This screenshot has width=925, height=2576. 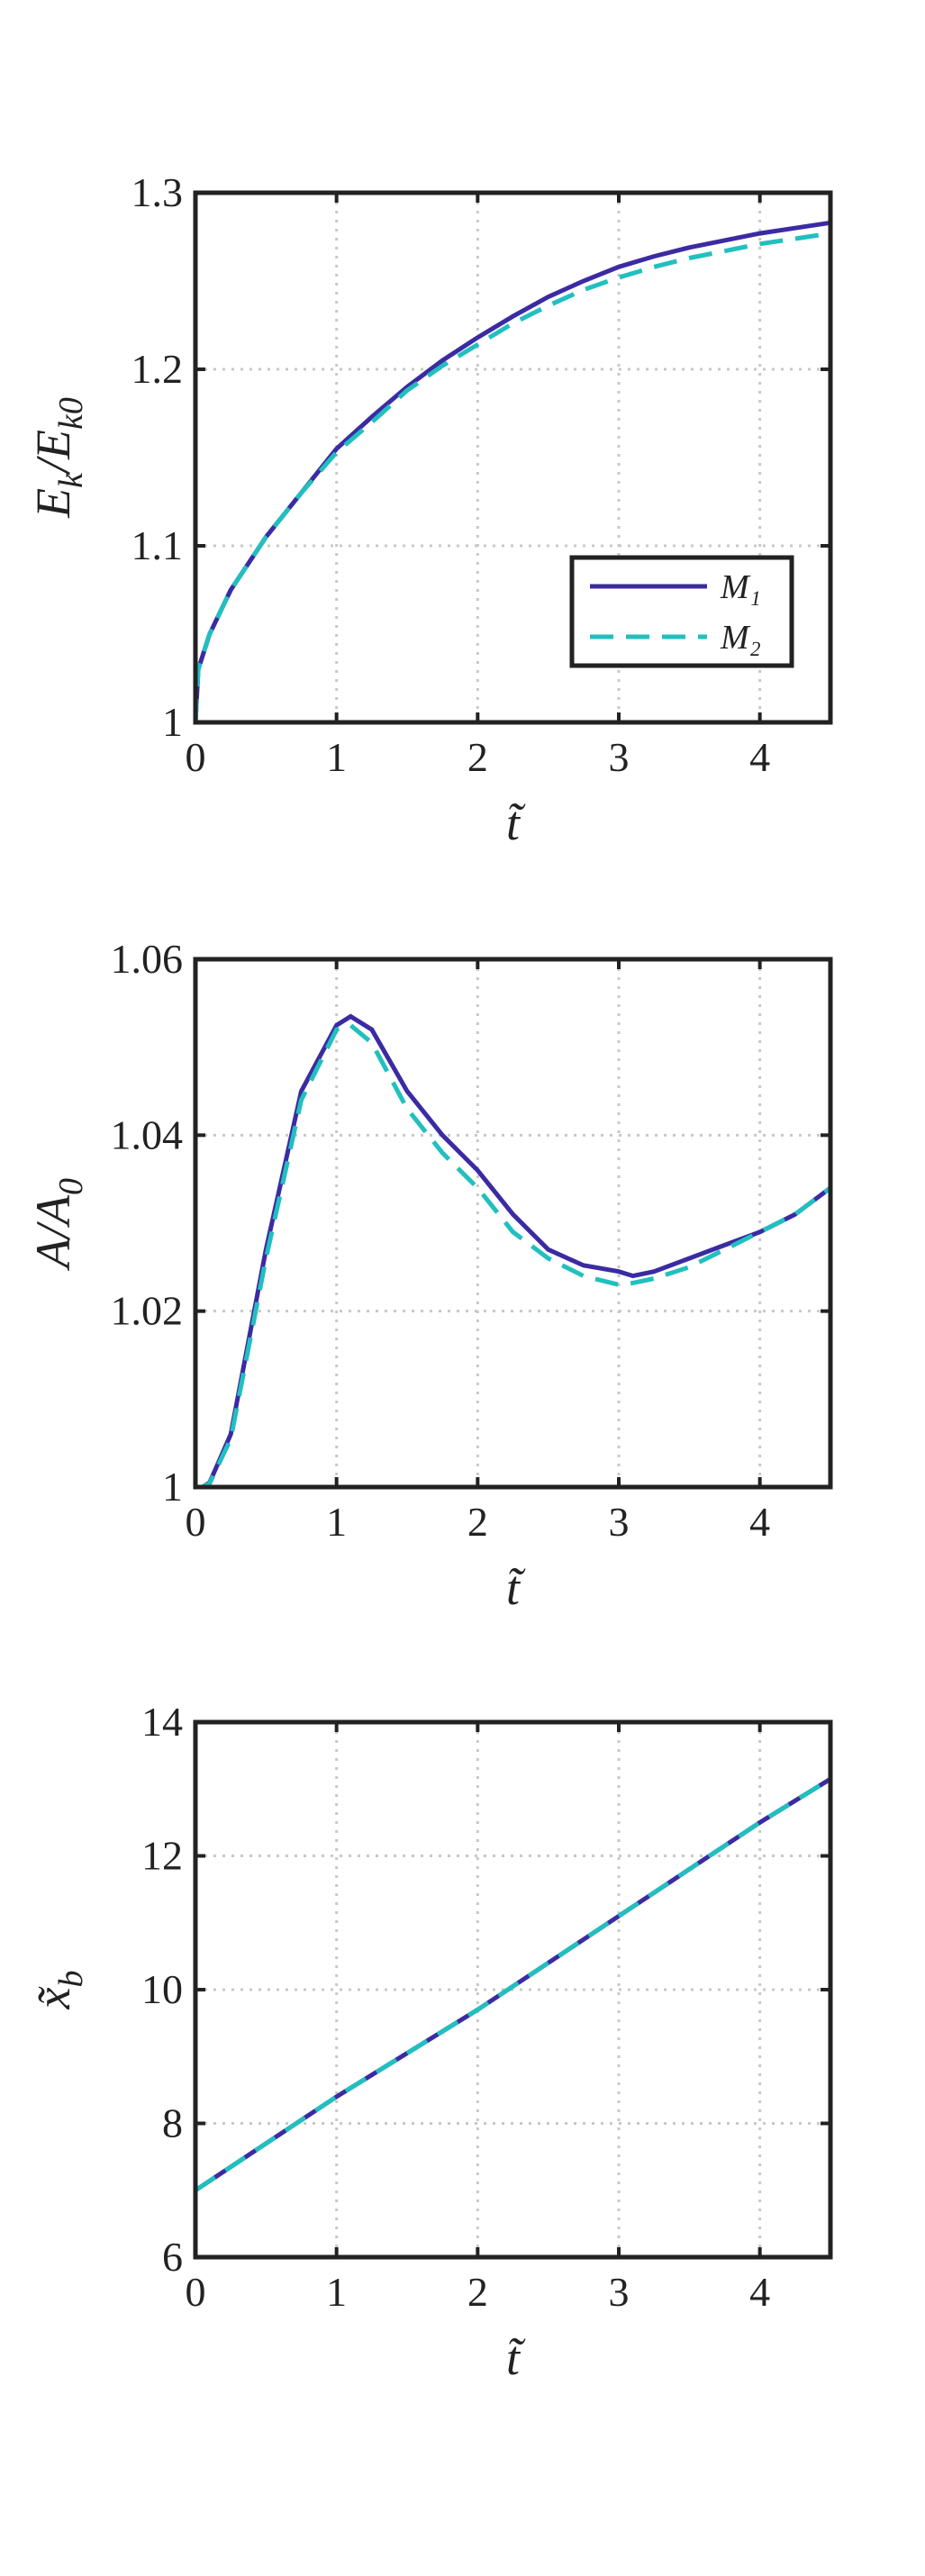 I want to click on legend-label: M₁, so click(x=740, y=587).